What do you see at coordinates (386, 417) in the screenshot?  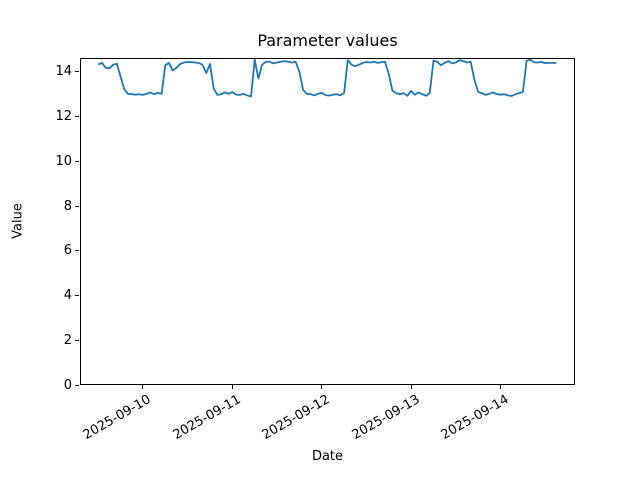 I see `x-tick-label: 2025-09-13` at bounding box center [386, 417].